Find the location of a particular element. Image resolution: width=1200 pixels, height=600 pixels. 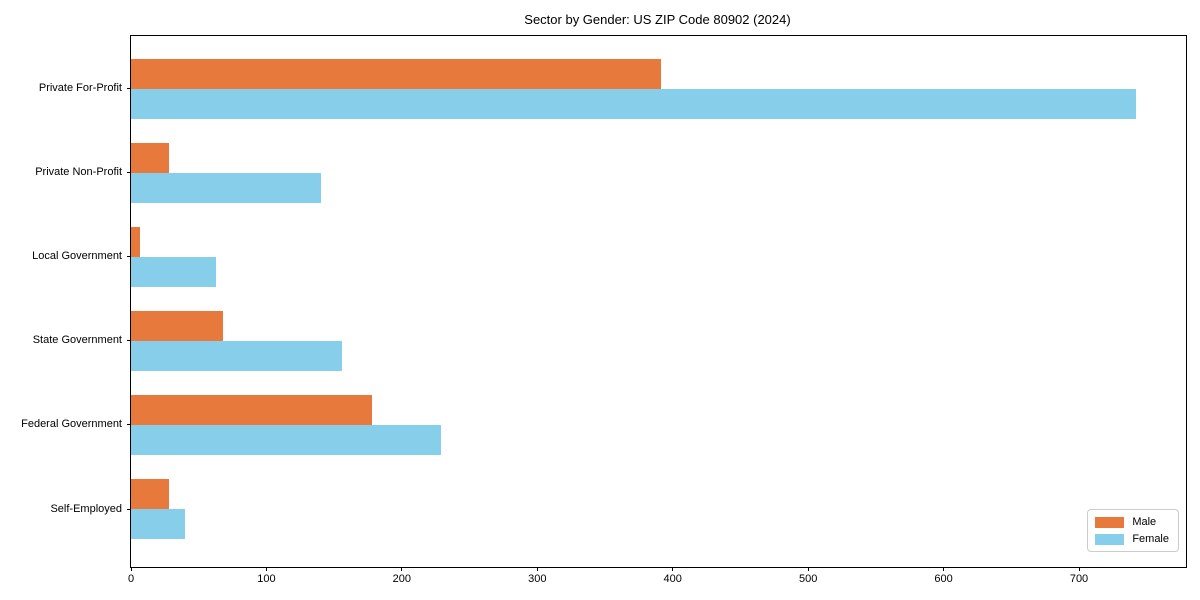

legend-label-male: Male is located at coordinates (1144, 522).